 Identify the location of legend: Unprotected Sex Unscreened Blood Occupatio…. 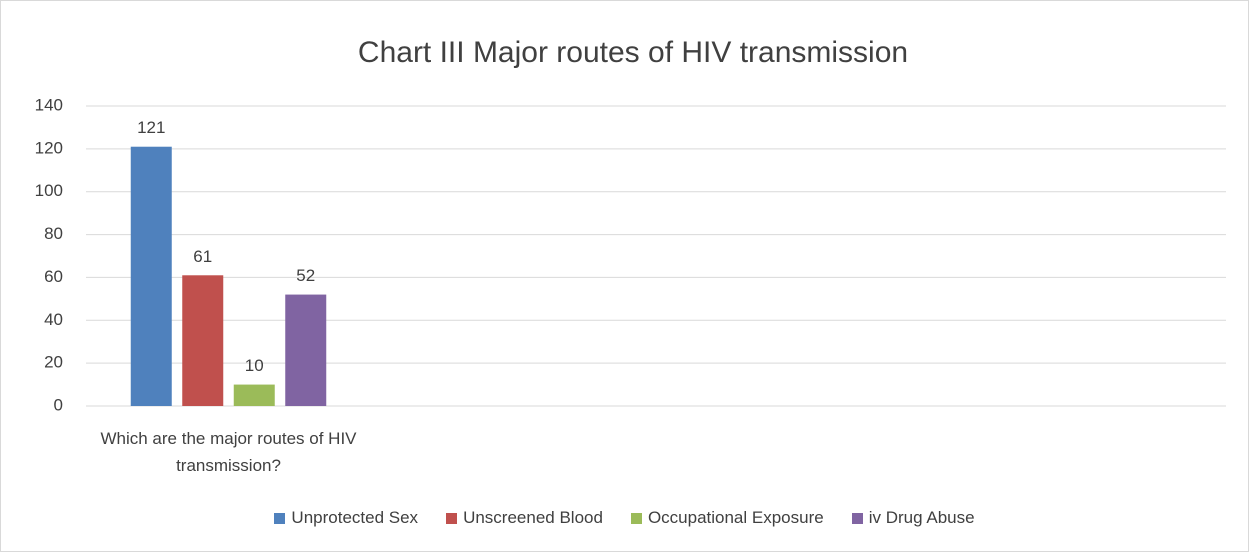
(624, 518).